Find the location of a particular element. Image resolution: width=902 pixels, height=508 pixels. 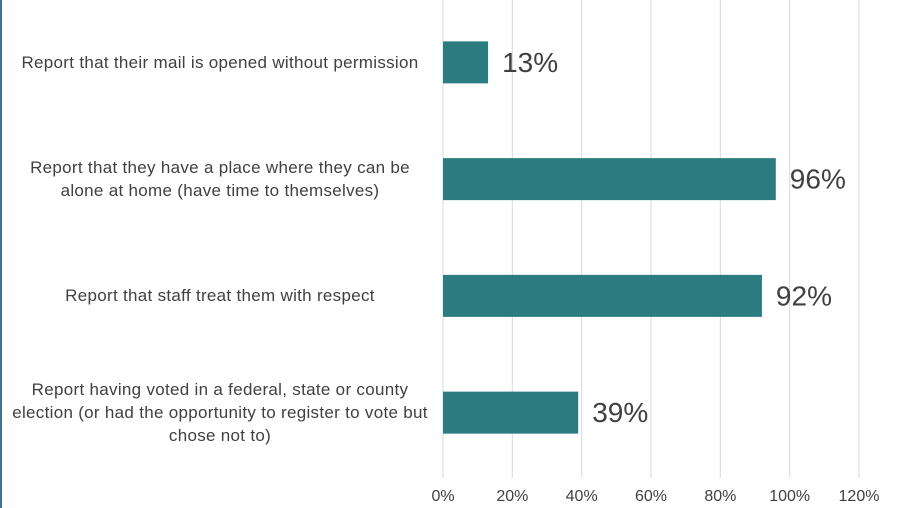

value-label: 92% is located at coordinates (804, 295).